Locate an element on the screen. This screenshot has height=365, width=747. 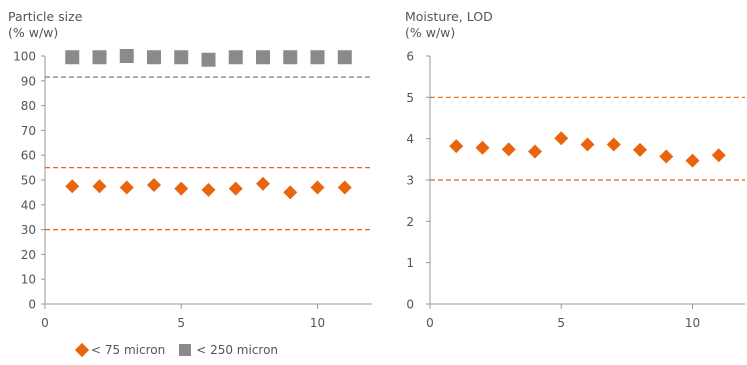
chart1-y-tick-label: 100 is located at coordinates (24, 57).